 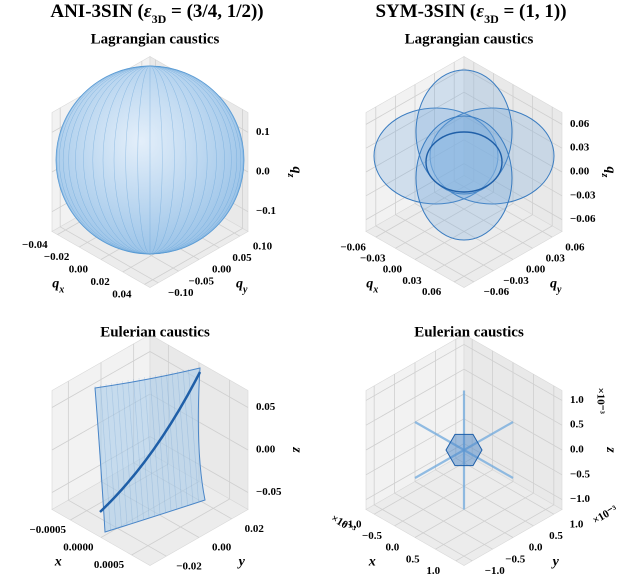 What do you see at coordinates (516, 281) in the screenshot?
I see `y-tick-label: −0.03` at bounding box center [516, 281].